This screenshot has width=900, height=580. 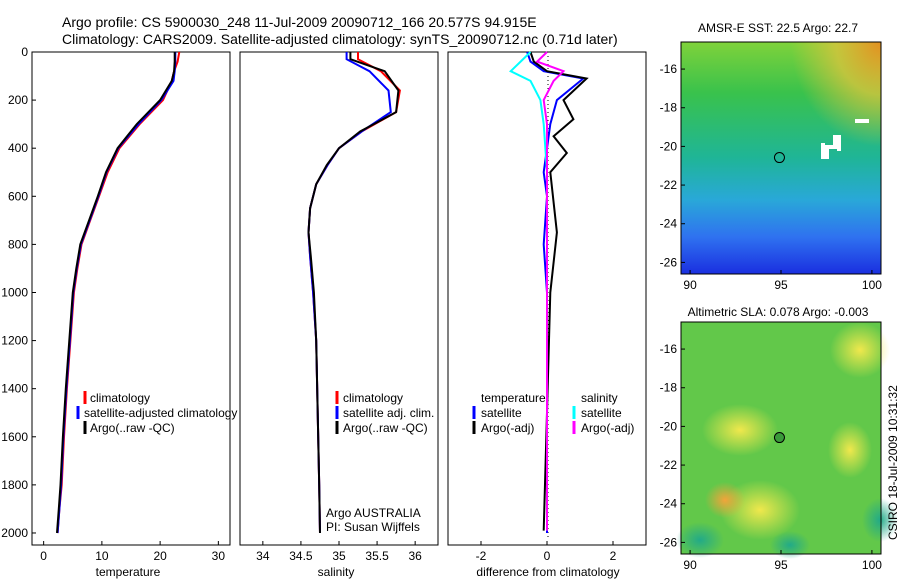 What do you see at coordinates (377, 556) in the screenshot?
I see `x-tick-label: 35.5` at bounding box center [377, 556].